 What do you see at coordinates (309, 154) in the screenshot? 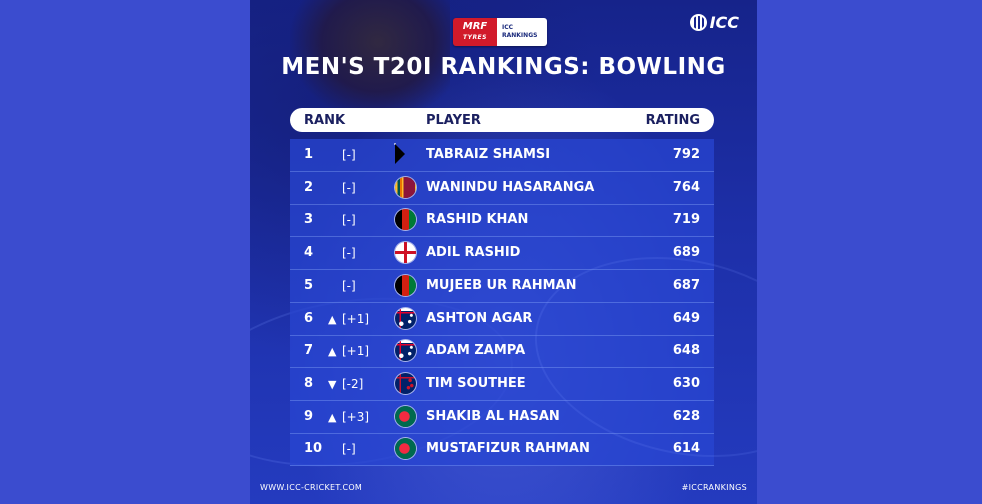
I see `rank-number: 1` at bounding box center [309, 154].